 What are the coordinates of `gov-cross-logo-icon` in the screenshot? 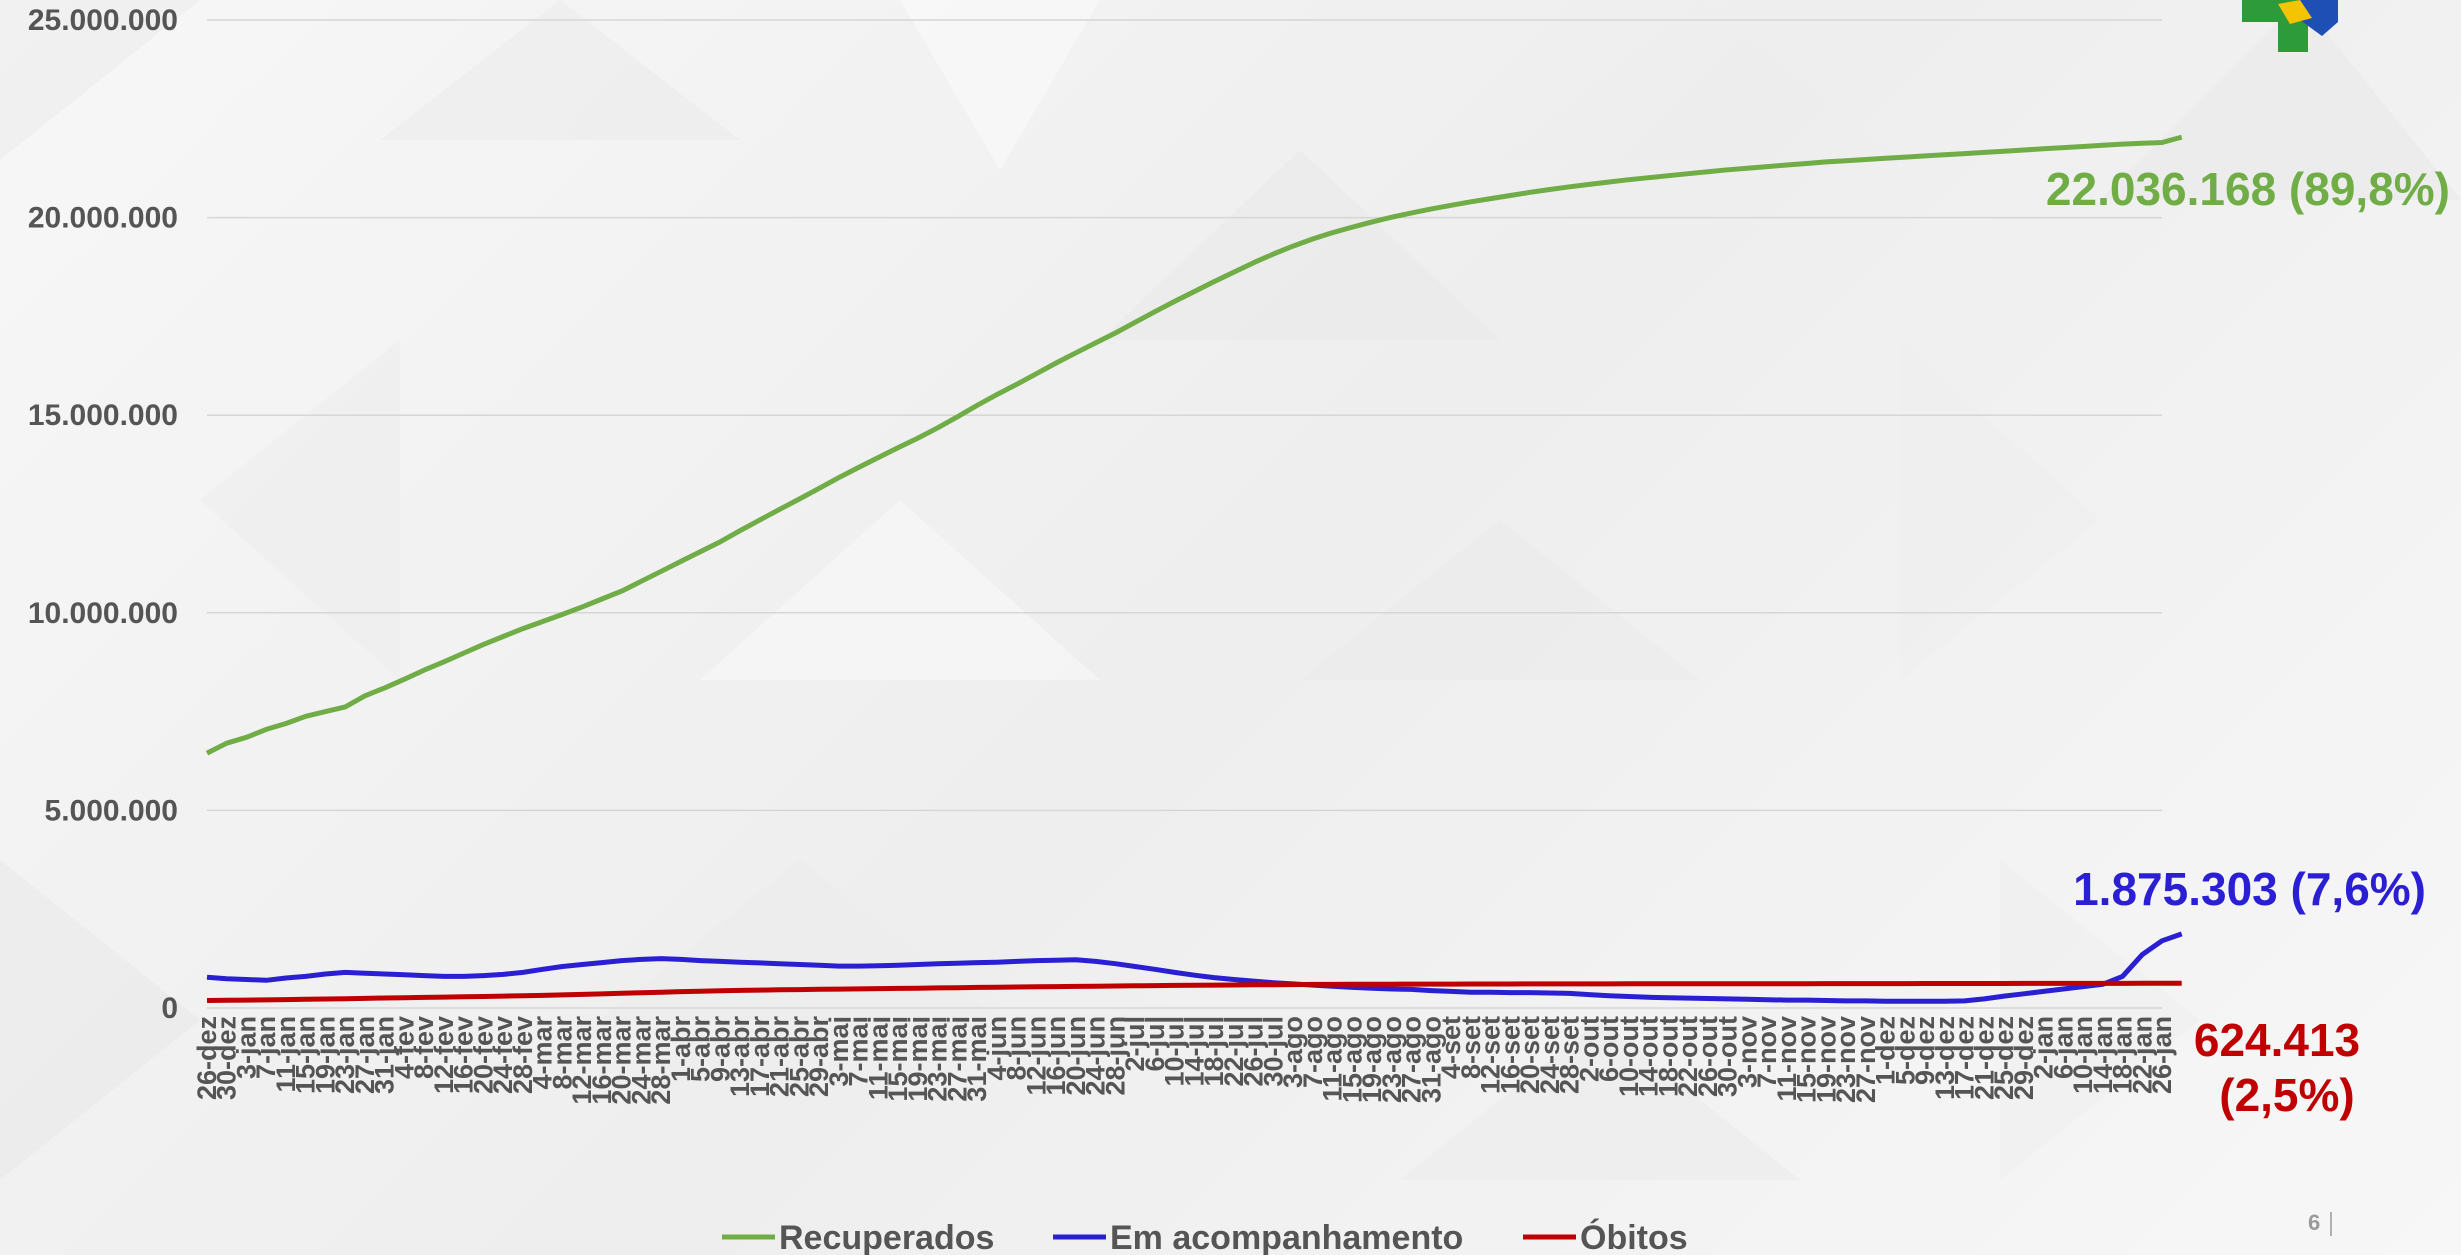 It's located at (2293, 26).